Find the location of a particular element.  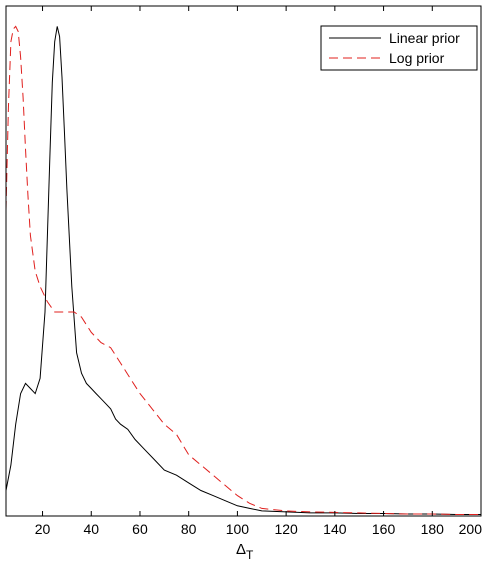

x-axis-label: ΔT is located at coordinates (245, 551).